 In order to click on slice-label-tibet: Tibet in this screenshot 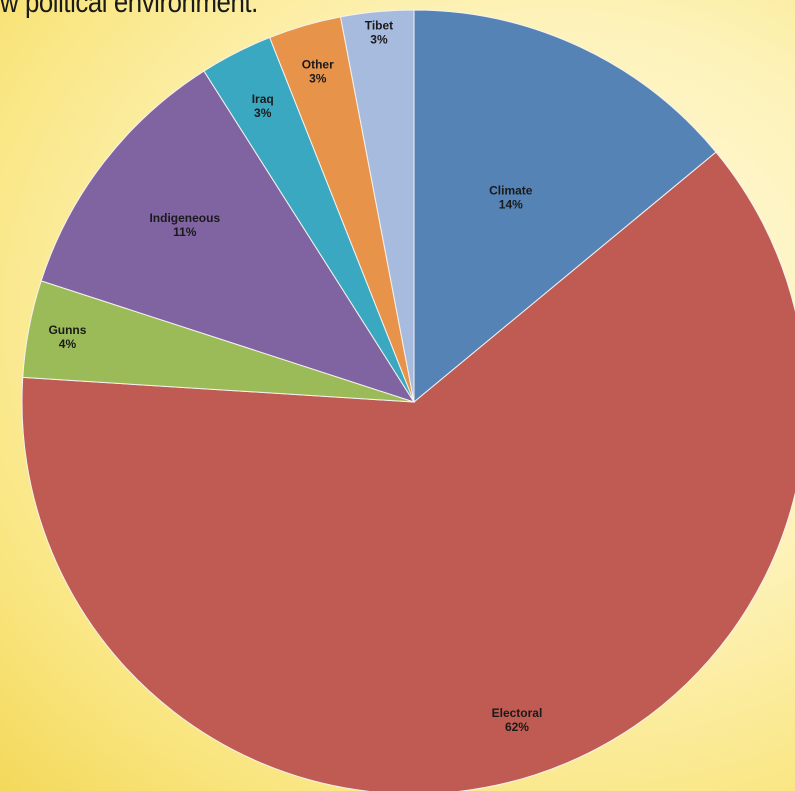, I will do `click(379, 25)`.